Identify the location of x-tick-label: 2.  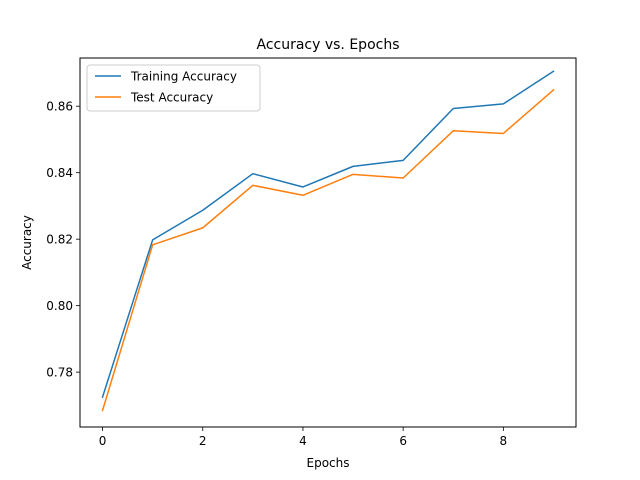
(203, 441).